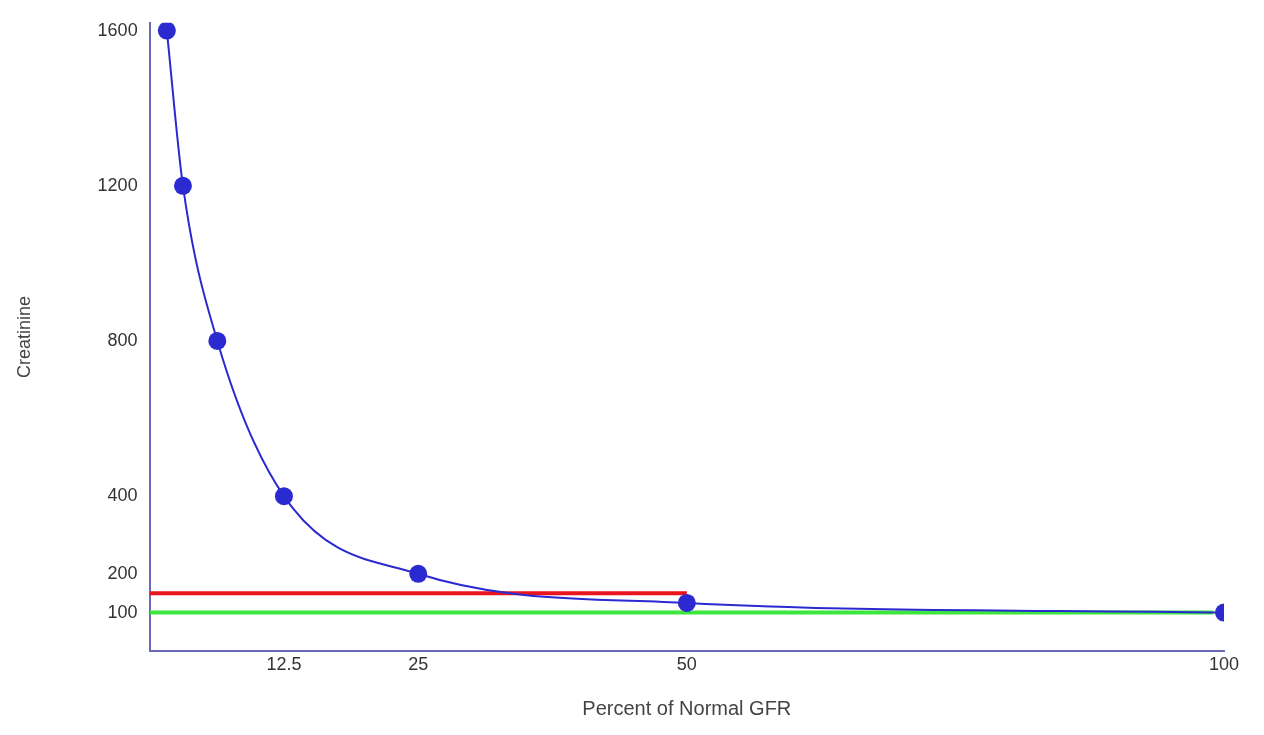 This screenshot has width=1264, height=735. What do you see at coordinates (1224, 664) in the screenshot?
I see `x-tick-label: 100` at bounding box center [1224, 664].